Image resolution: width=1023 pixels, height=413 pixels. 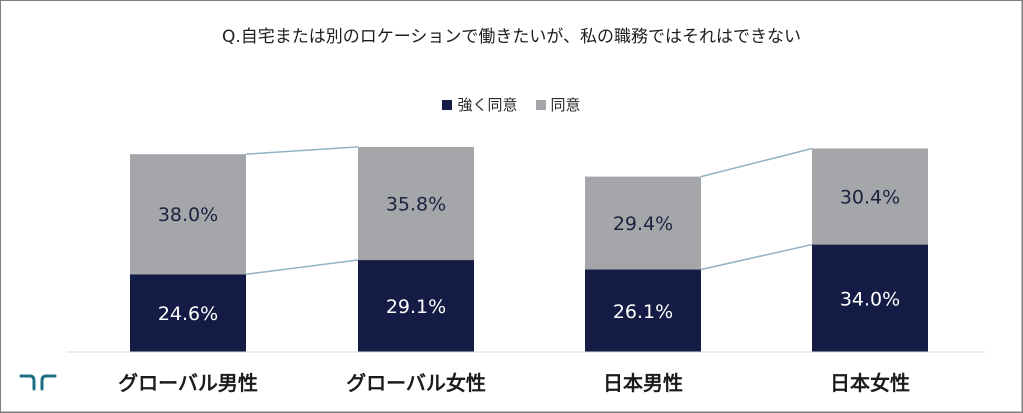 I want to click on legend-label-agree: 同意, so click(x=565, y=105).